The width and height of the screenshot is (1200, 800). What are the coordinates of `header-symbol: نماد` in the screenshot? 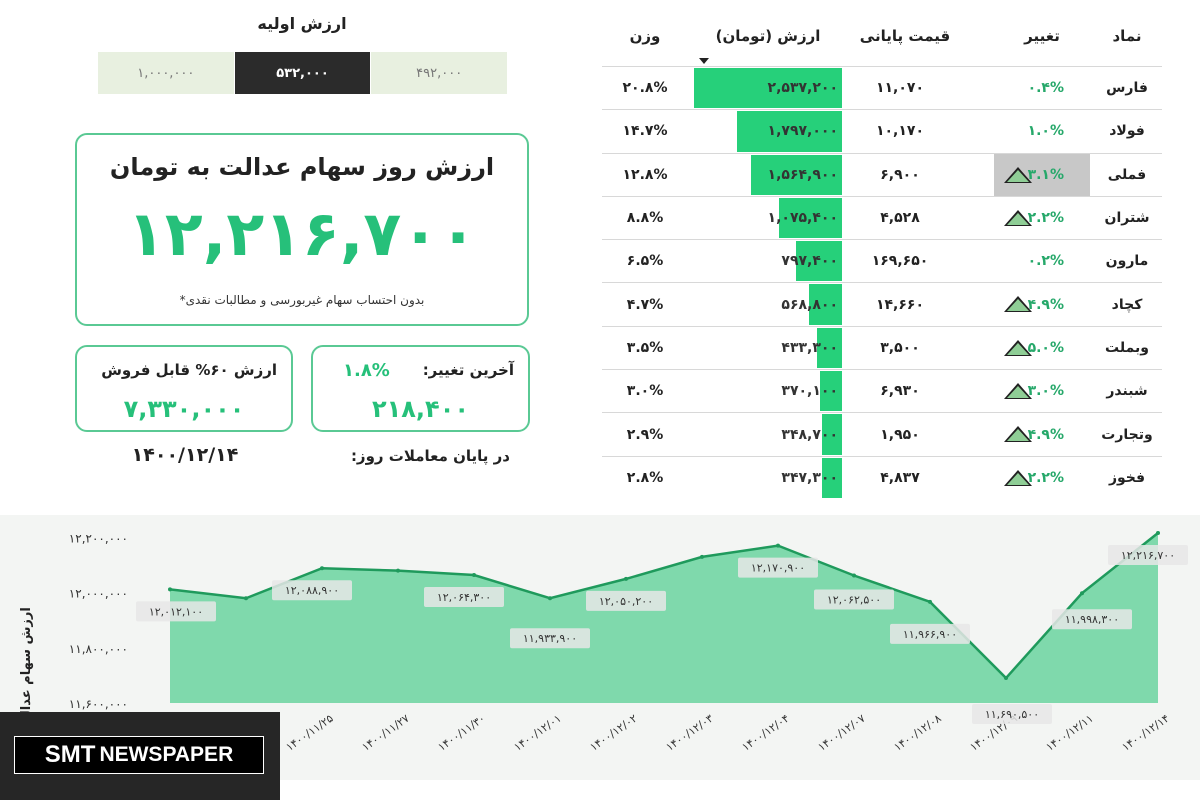 It's located at (1127, 36).